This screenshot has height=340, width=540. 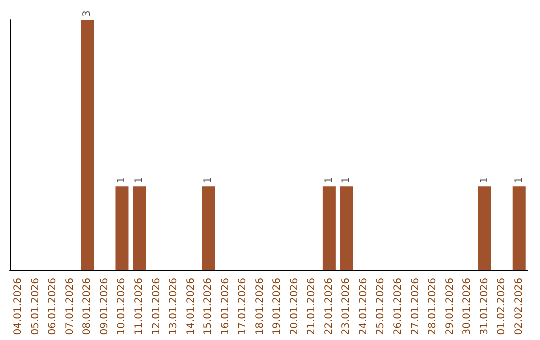 What do you see at coordinates (502, 307) in the screenshot?
I see `x-tick-label: 01.02.2026` at bounding box center [502, 307].